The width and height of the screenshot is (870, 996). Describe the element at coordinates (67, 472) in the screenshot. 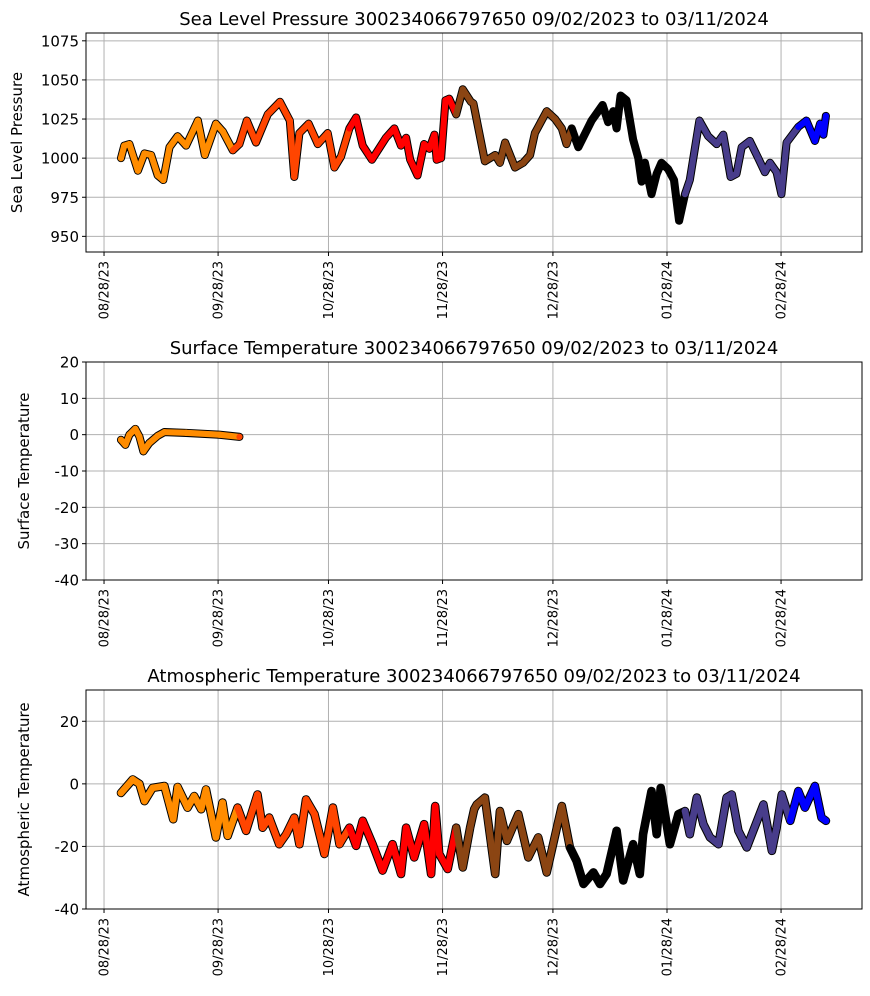

I see `y-tick-label: -10` at that location.